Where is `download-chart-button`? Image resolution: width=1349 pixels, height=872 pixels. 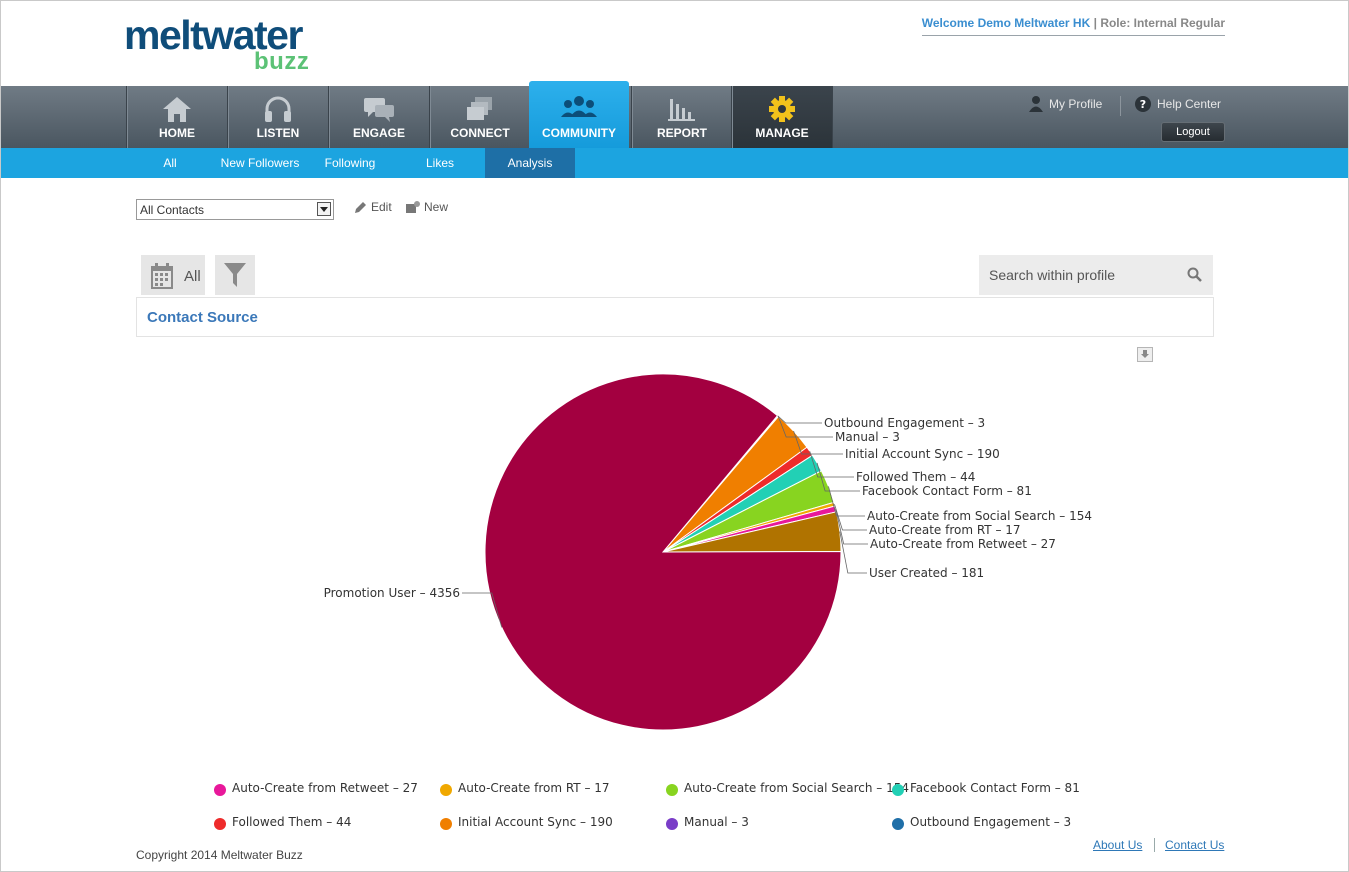 download-chart-button is located at coordinates (1145, 354).